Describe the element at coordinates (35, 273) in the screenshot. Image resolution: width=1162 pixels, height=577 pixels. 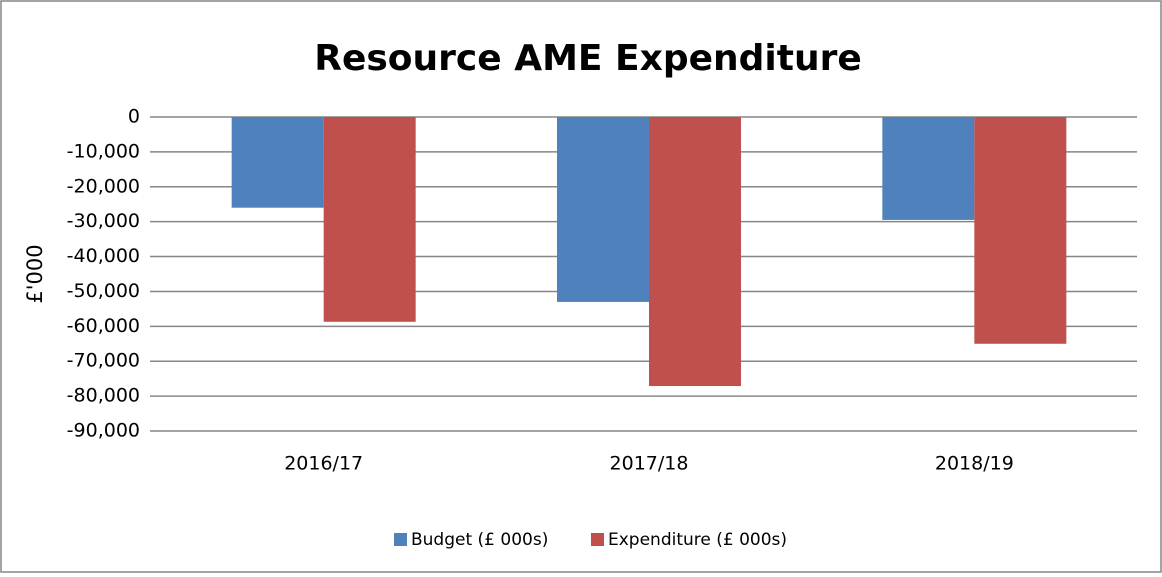
I see `y-axis-label: £'000` at that location.